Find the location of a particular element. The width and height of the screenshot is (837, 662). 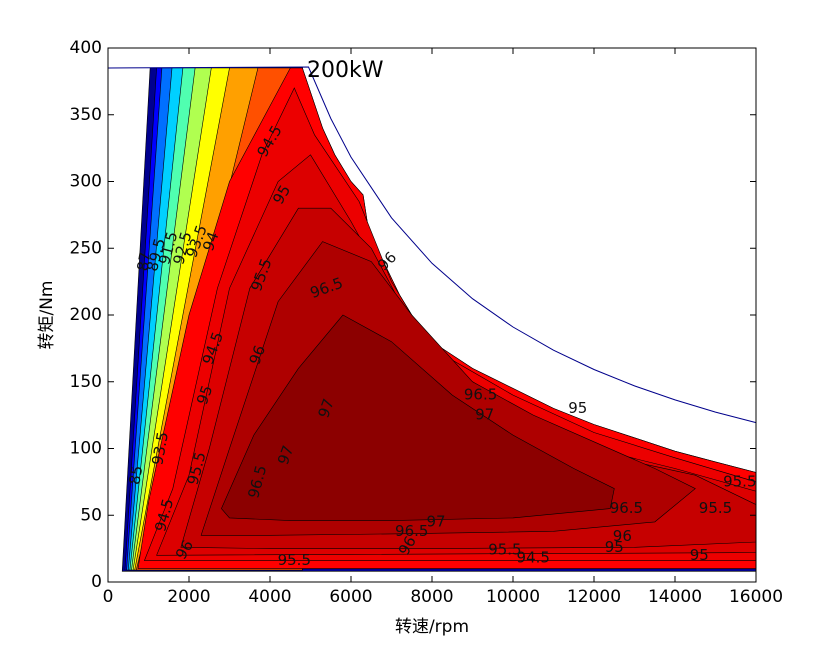

contour-label: 94.5 is located at coordinates (533, 557).